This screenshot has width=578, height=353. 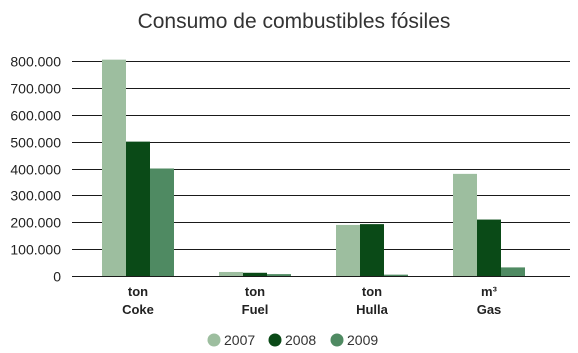 I want to click on legend-label: 2008, so click(x=300, y=340).